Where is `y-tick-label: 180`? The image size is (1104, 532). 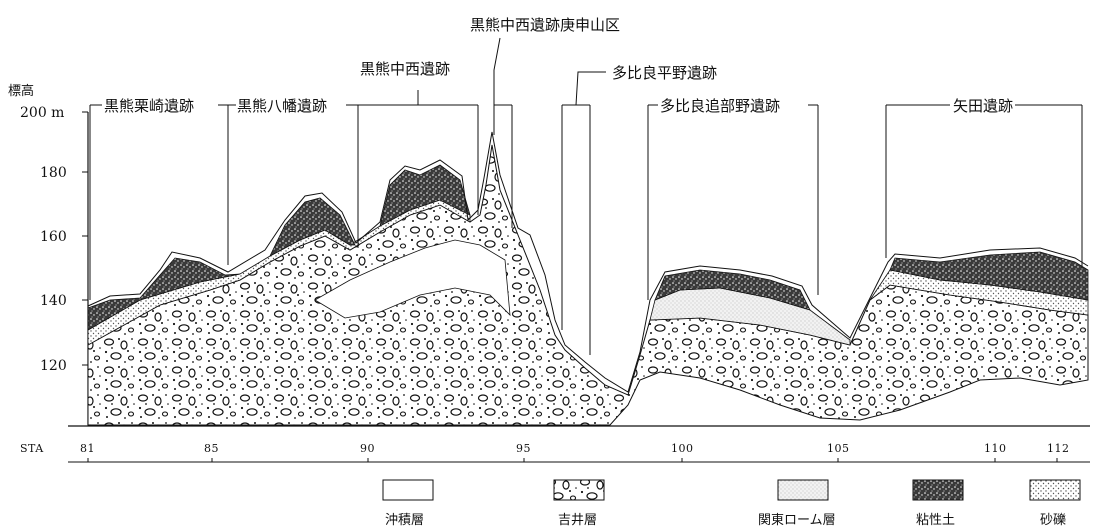 y-tick-label: 180 is located at coordinates (53, 173).